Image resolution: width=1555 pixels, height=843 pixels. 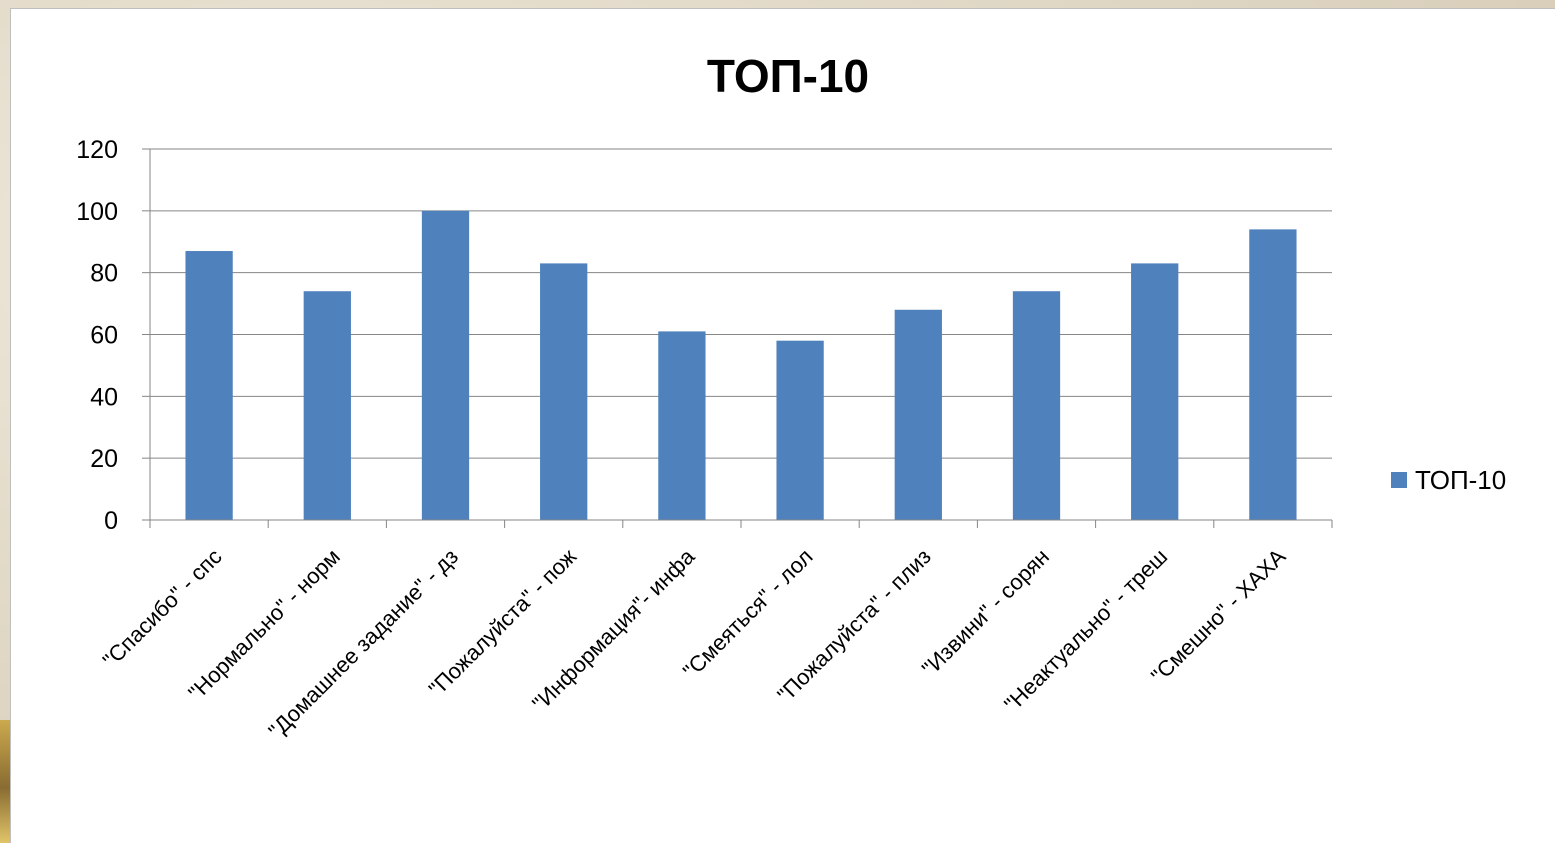 What do you see at coordinates (788, 76) in the screenshot?
I see `chart-title: ТОП-10` at bounding box center [788, 76].